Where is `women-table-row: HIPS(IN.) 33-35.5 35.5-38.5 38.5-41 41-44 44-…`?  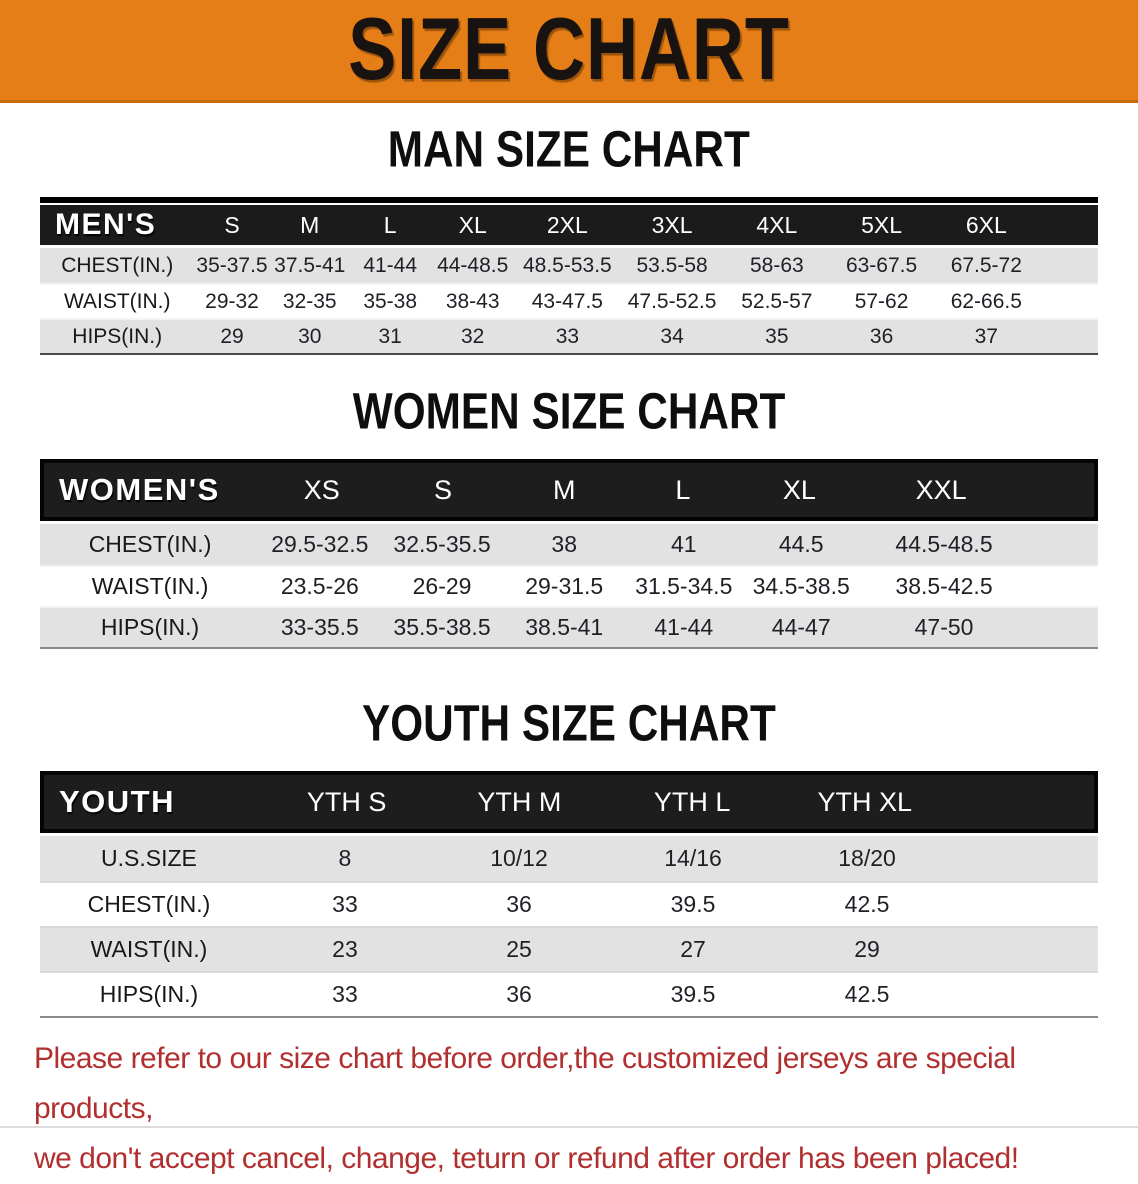
women-table-row: HIPS(IN.) 33-35.5 35.5-38.5 38.5-41 41-44 44-… is located at coordinates (569, 626).